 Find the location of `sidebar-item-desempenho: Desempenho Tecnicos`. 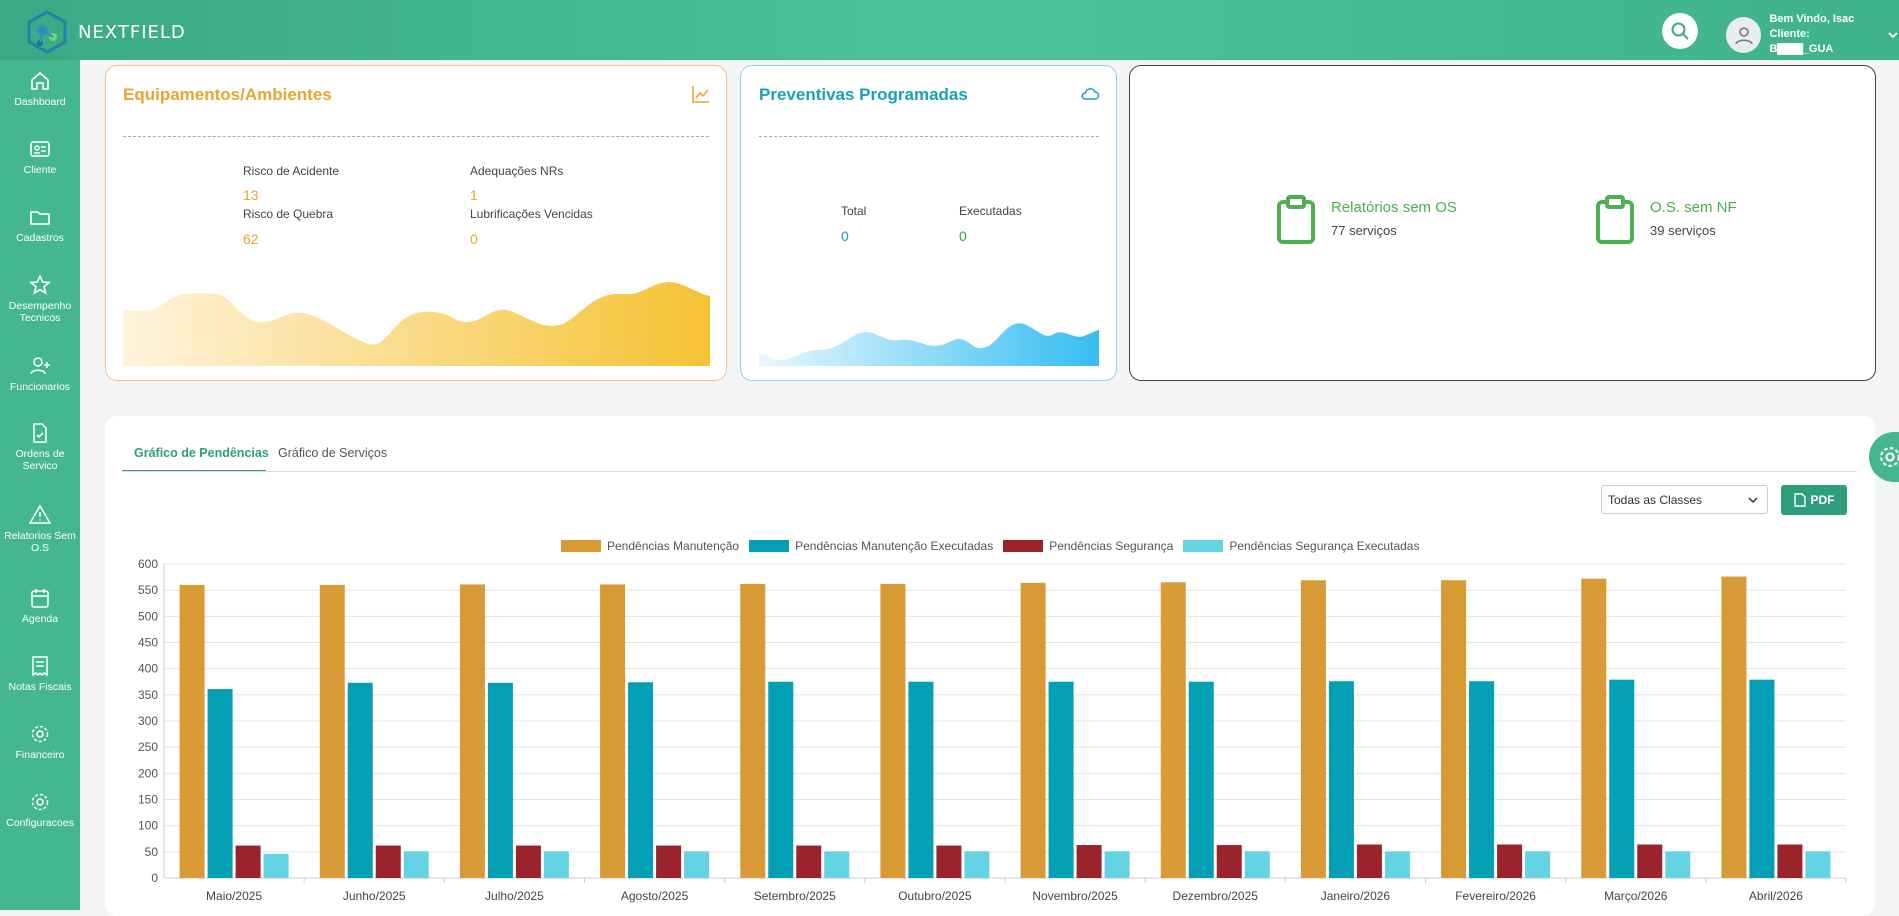

sidebar-item-desempenho: Desempenho Tecnicos is located at coordinates (40, 299).